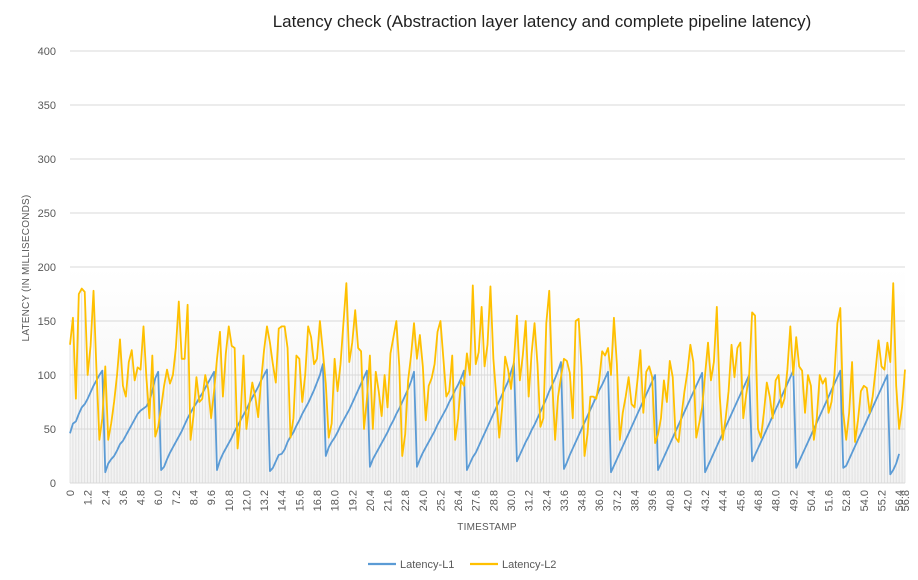 The image size is (918, 580). I want to click on x-tick-label: 2.4, so click(106, 497).